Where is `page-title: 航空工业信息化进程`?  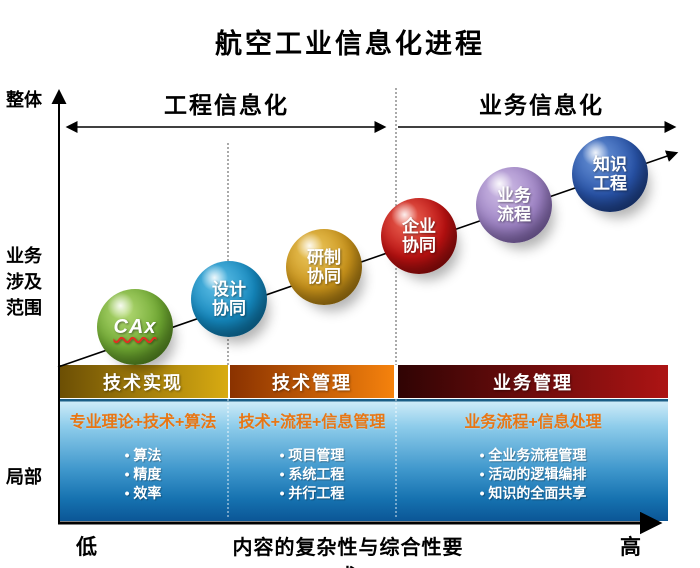
page-title: 航空工业信息化进程 is located at coordinates (350, 44).